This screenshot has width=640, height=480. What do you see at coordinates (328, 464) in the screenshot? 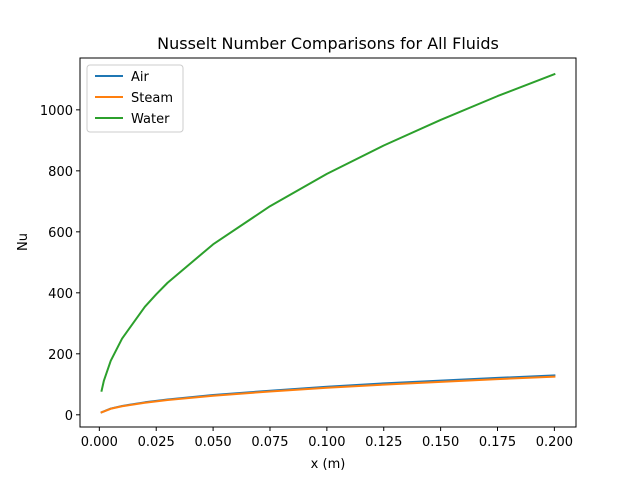
I see `x-axis-label: x (m)` at bounding box center [328, 464].